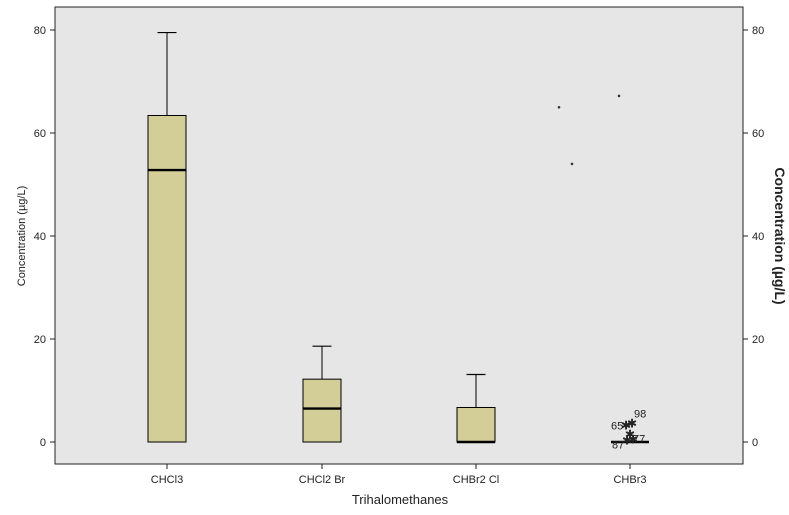  Describe the element at coordinates (601, 272) in the screenshot. I see `outlier-series: ✱65 ✱98✱✱77✱87` at that location.